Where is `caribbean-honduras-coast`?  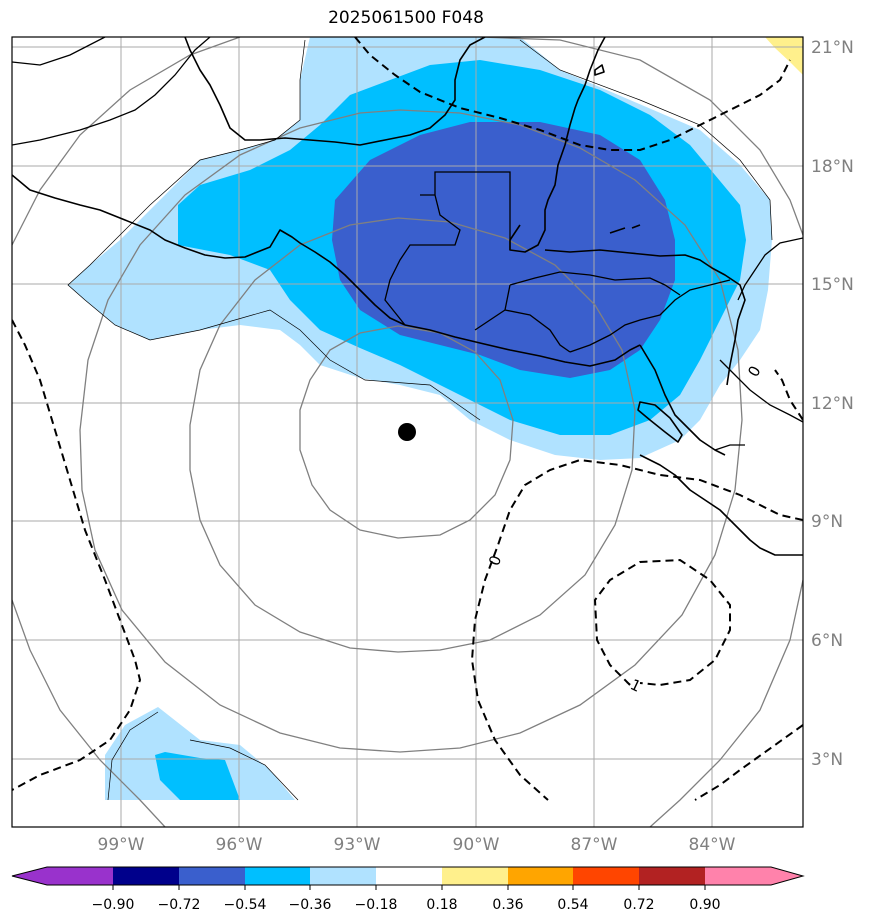
caribbean-honduras-coast is located at coordinates (645, 317).